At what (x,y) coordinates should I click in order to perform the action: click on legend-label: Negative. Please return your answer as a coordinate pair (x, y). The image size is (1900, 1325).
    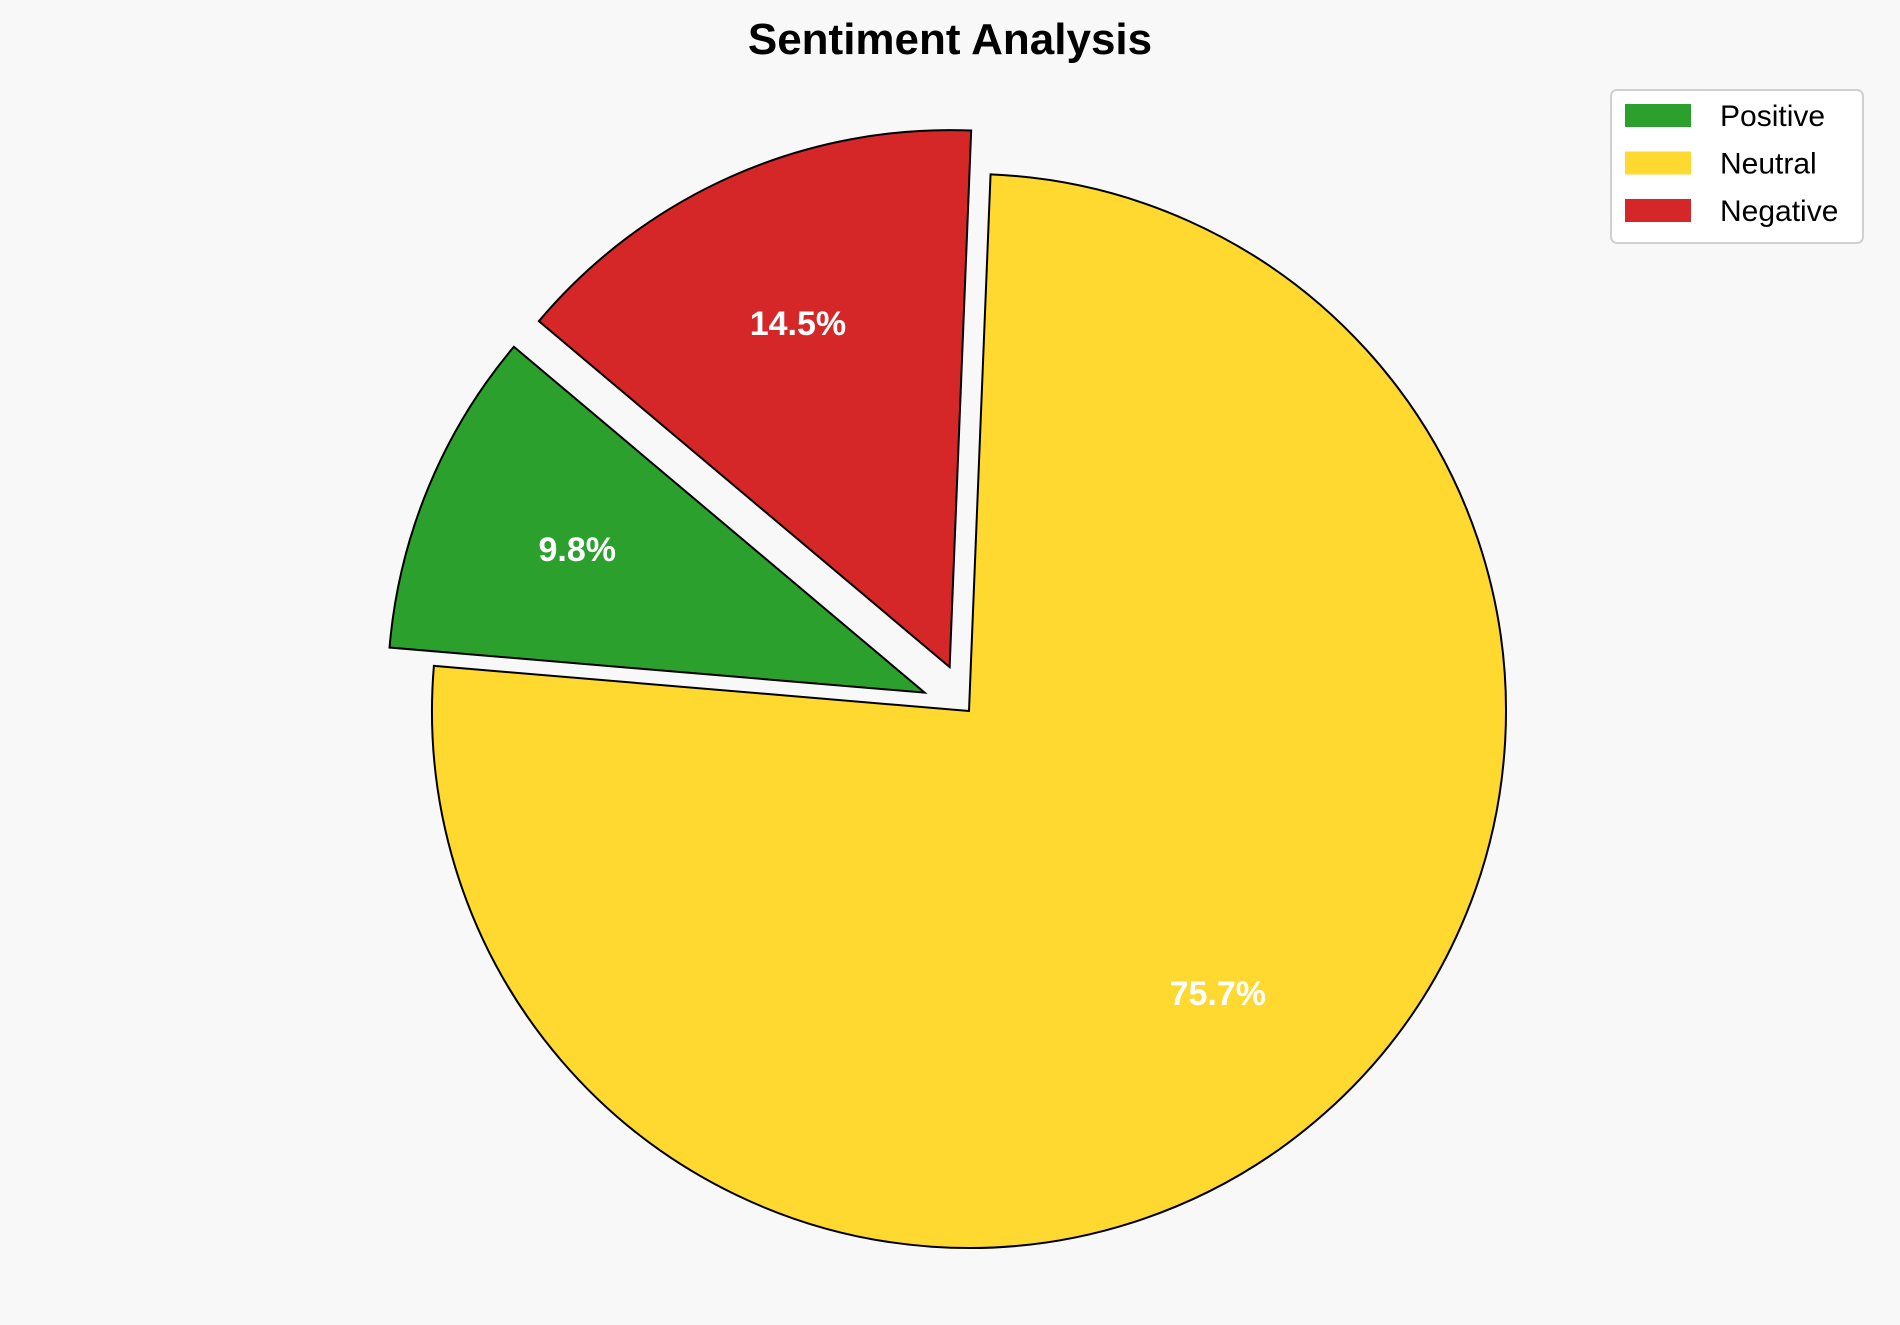
    Looking at the image, I should click on (1779, 211).